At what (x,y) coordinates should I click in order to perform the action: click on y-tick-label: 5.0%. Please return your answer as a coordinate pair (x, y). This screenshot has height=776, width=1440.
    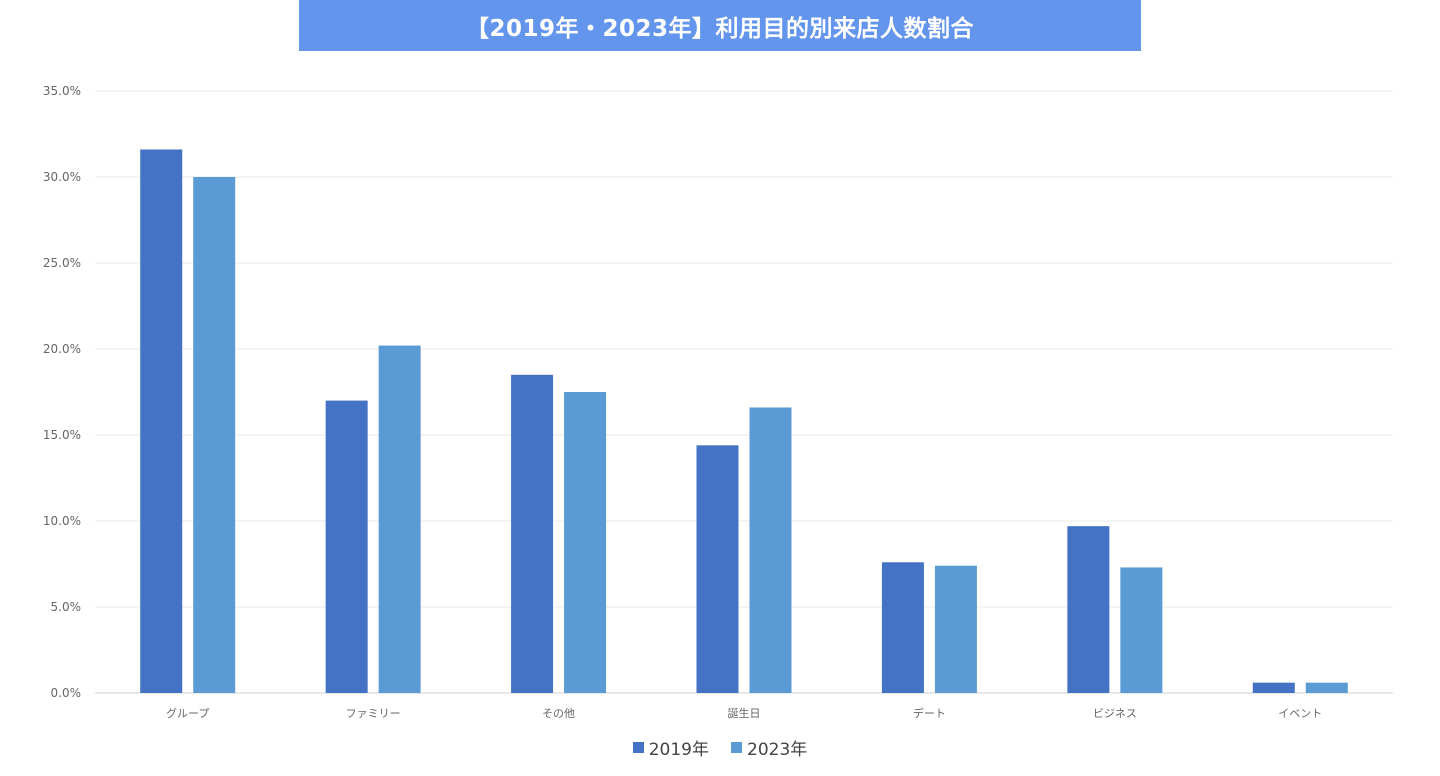
    Looking at the image, I should click on (66, 607).